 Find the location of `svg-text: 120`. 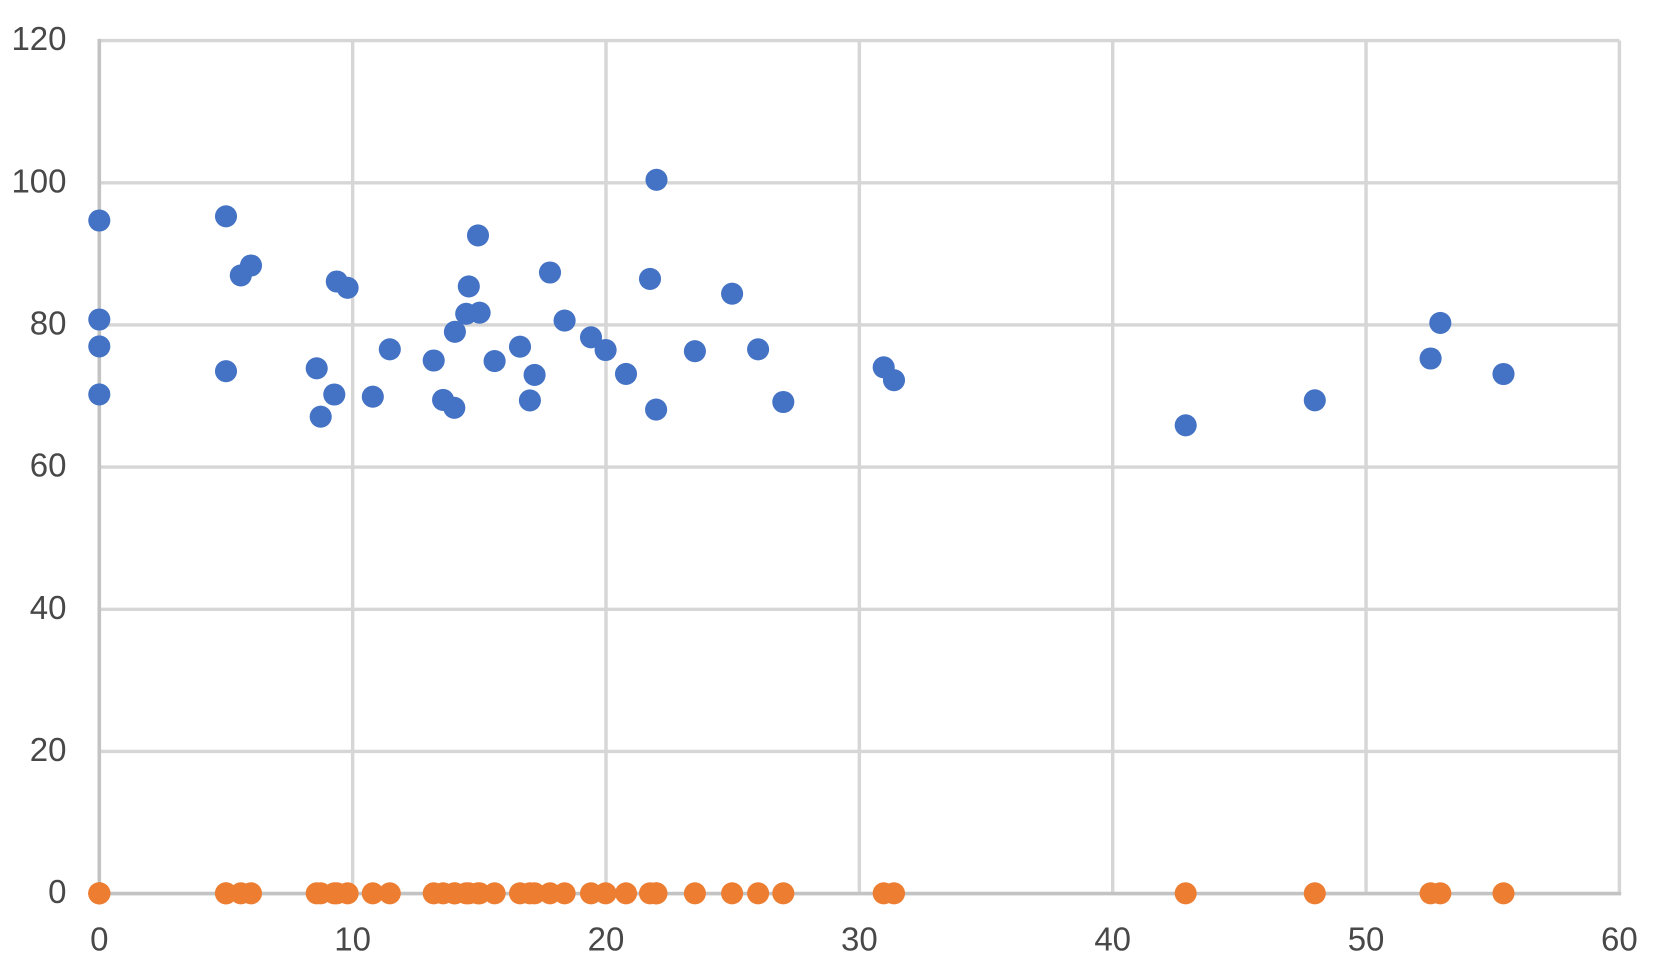

svg-text: 120 is located at coordinates (38, 38).